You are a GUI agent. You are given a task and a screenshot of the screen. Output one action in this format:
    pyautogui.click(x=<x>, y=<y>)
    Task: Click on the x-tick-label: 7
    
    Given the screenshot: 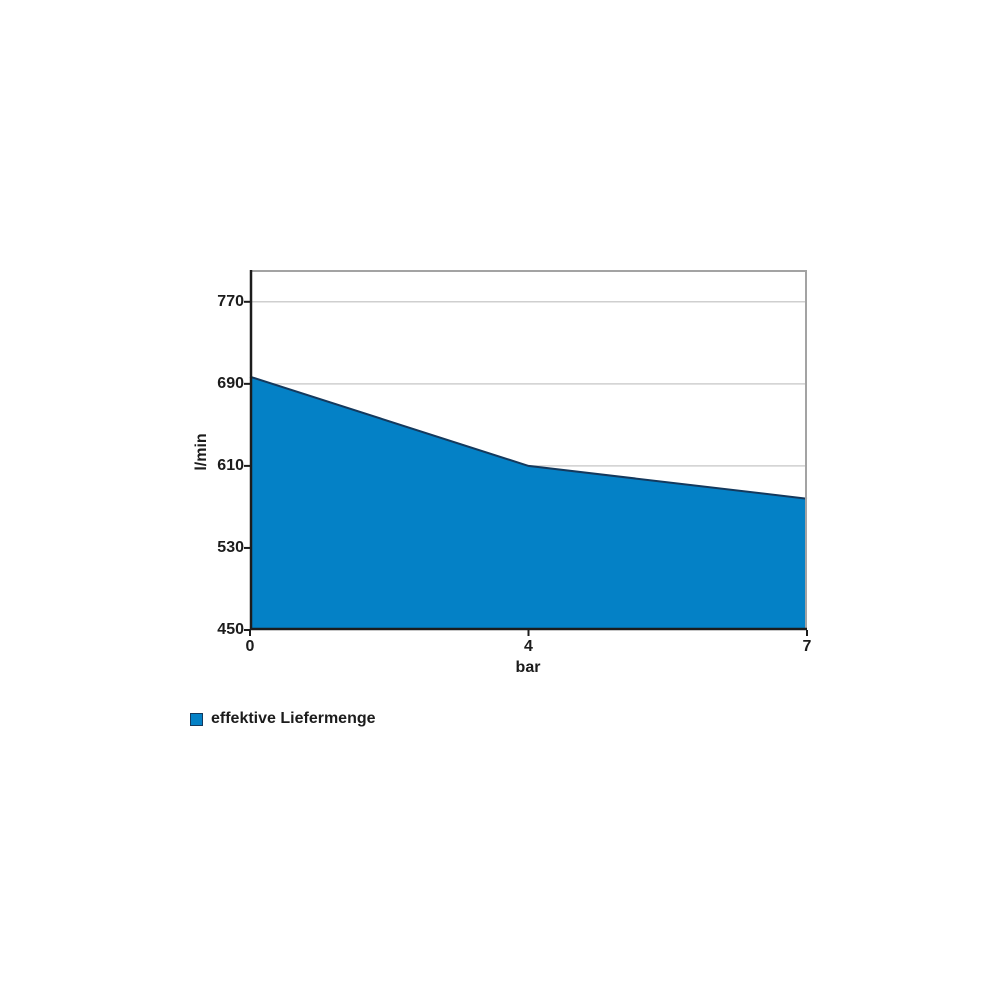 What is the action you would take?
    pyautogui.click(x=807, y=646)
    